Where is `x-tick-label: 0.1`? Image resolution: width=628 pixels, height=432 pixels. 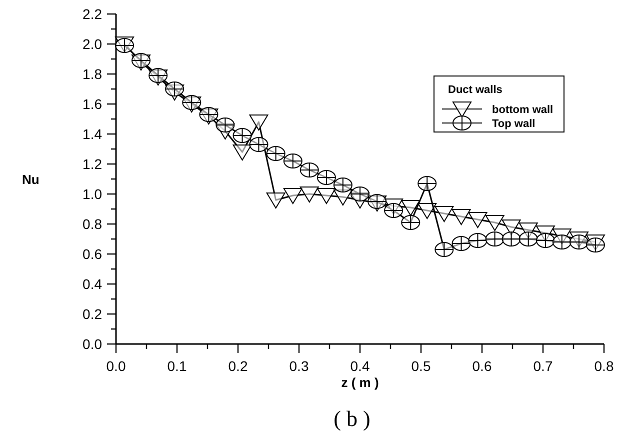
x-tick-label: 0.1 is located at coordinates (177, 366).